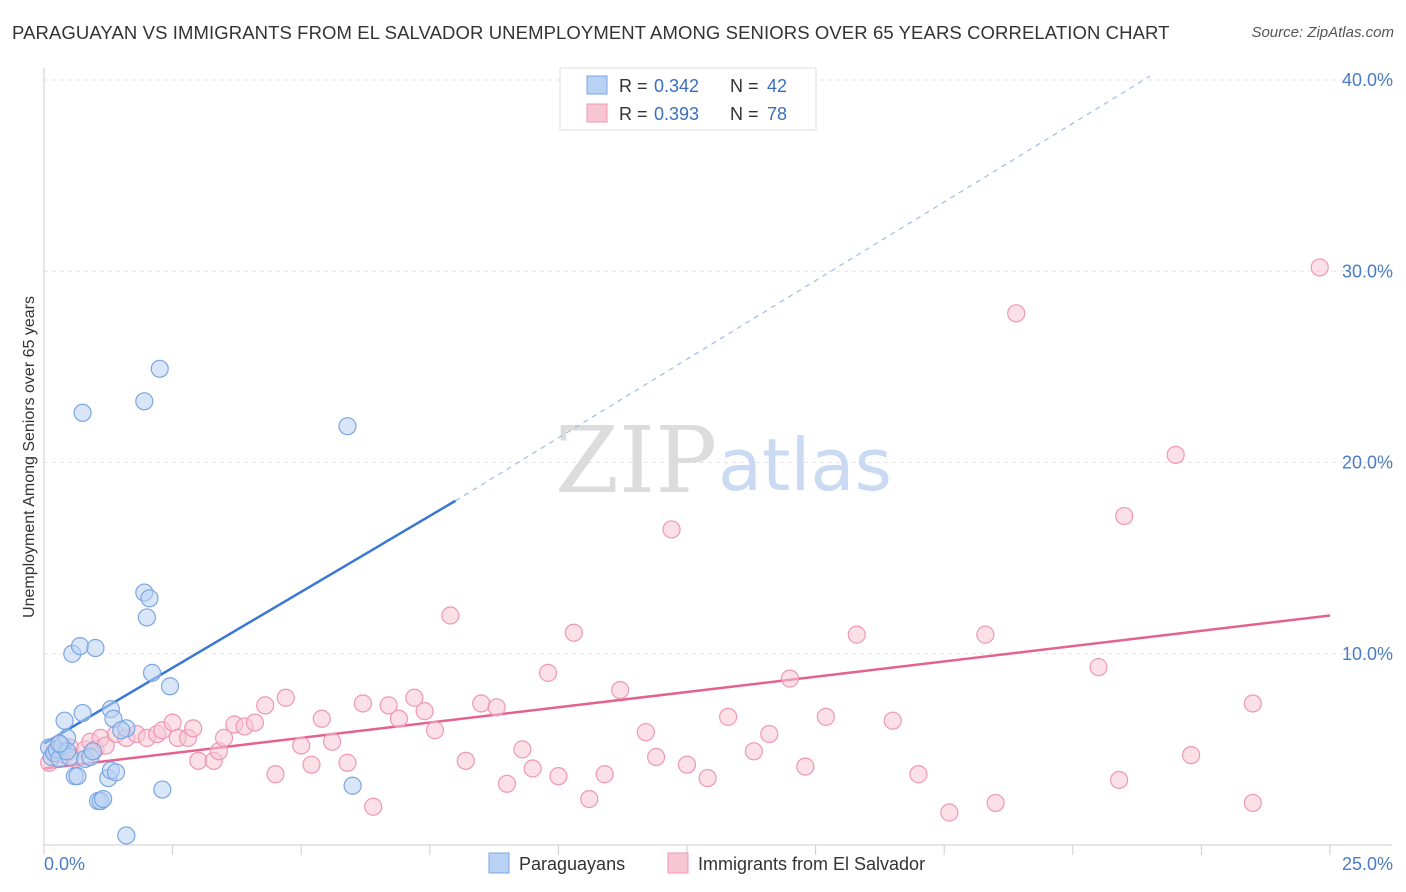 This screenshot has width=1406, height=892. What do you see at coordinates (805, 465) in the screenshot?
I see `watermark-atlas: atlas` at bounding box center [805, 465].